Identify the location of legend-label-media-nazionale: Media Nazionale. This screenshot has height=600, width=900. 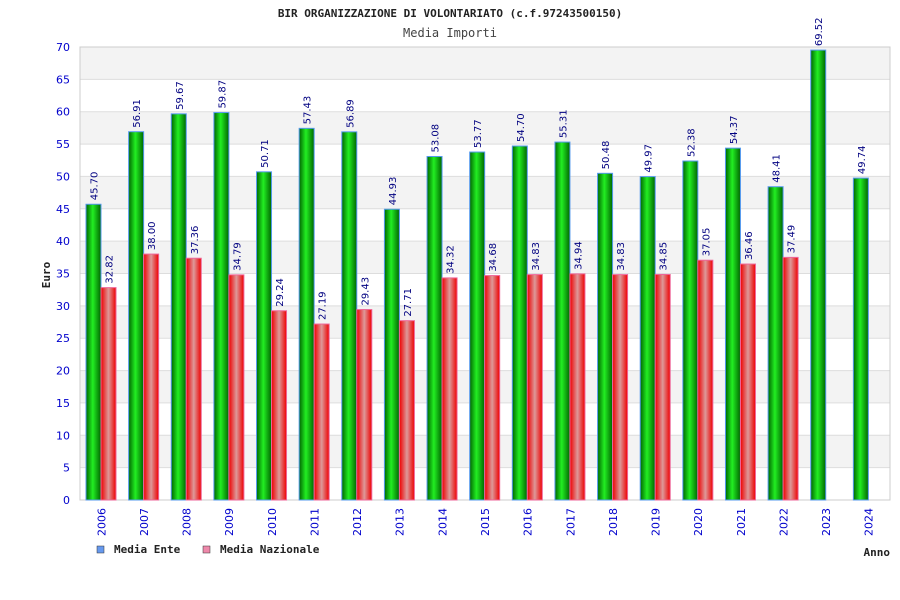
(270, 549).